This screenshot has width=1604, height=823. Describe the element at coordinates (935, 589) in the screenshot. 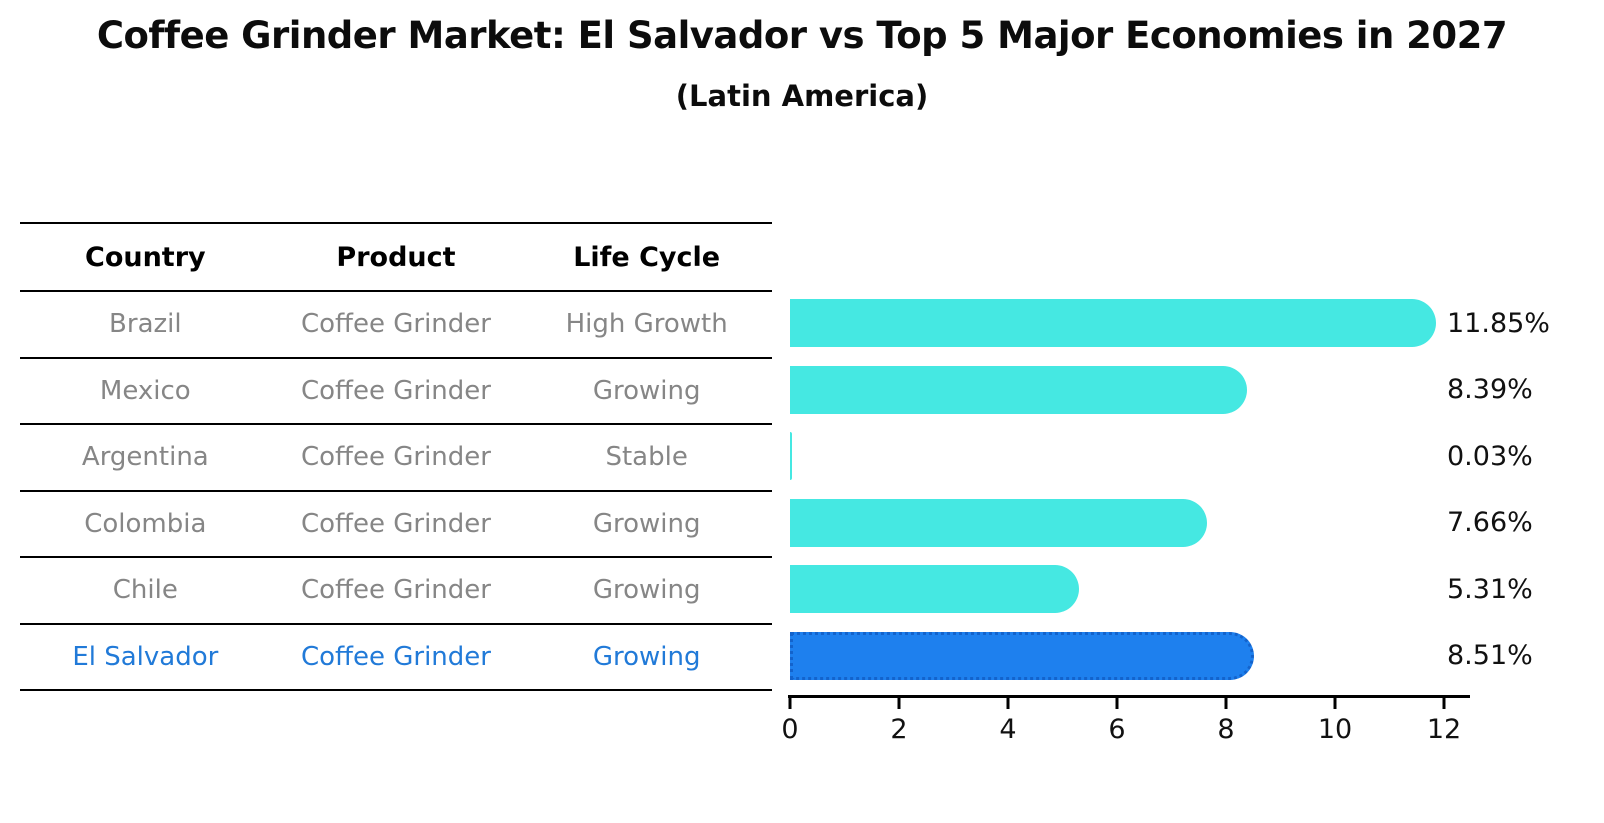

I see `bar-chile` at that location.